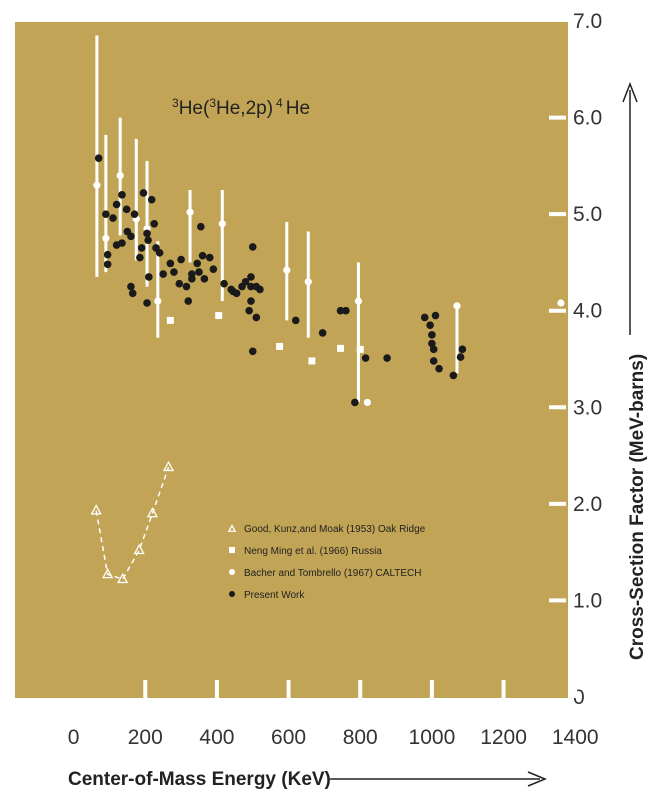  I want to click on legend-entry: Present Work, so click(274, 595).